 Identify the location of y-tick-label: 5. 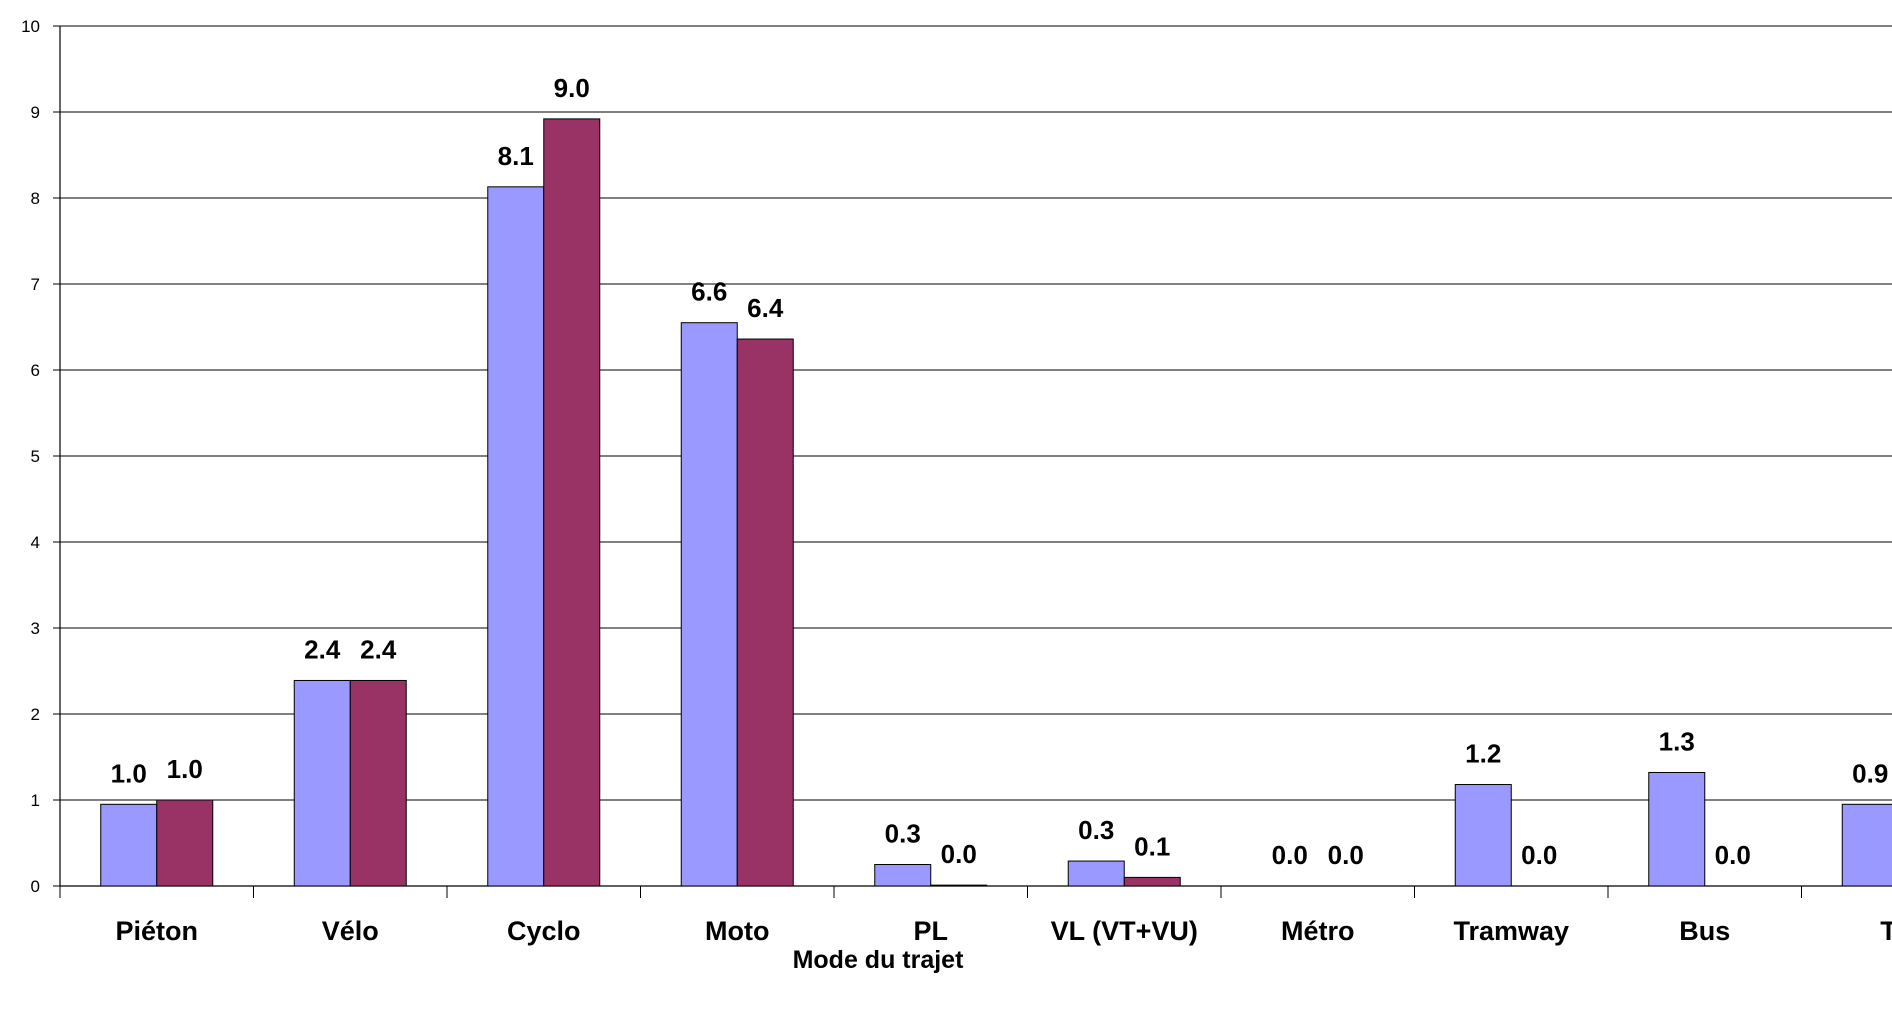
(35, 456).